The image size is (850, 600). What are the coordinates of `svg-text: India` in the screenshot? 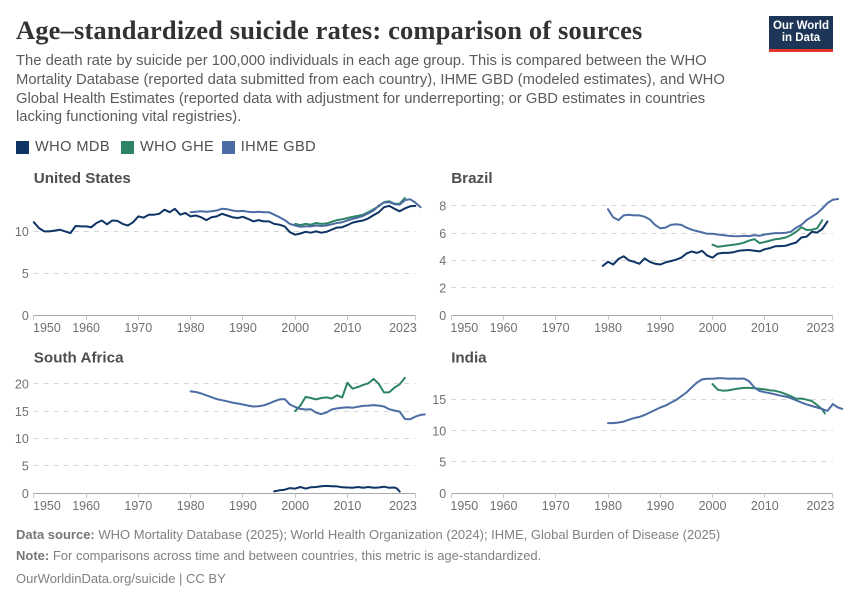 It's located at (469, 357).